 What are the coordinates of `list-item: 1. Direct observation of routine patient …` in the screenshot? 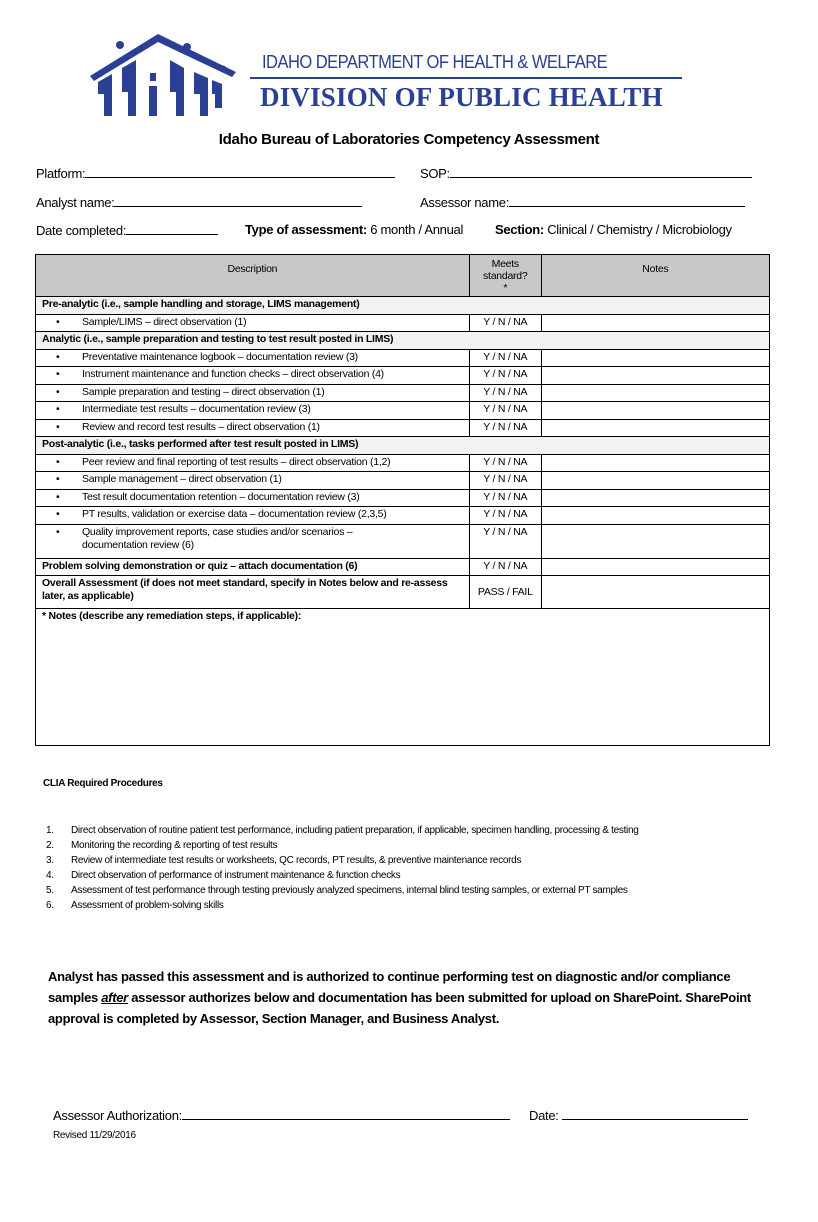 It's located at (342, 830).